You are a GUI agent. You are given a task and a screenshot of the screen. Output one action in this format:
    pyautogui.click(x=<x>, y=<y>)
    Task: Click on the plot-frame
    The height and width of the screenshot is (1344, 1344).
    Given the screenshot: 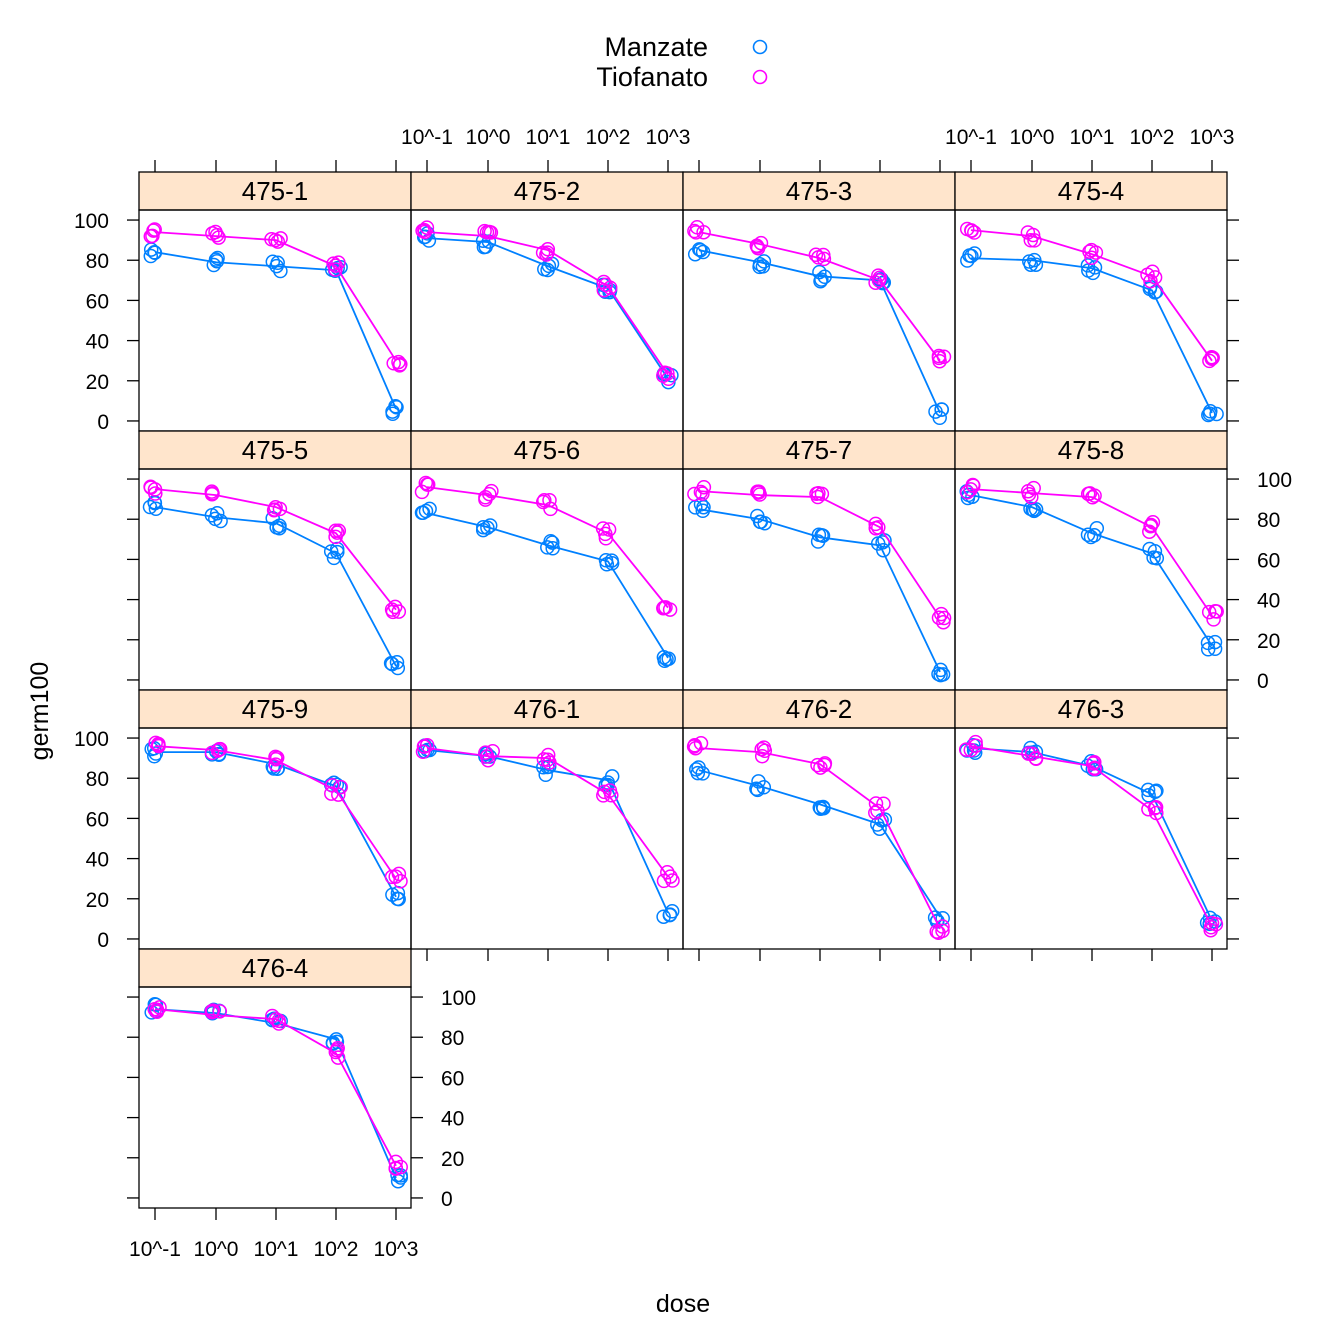 What is the action you would take?
    pyautogui.click(x=275, y=579)
    